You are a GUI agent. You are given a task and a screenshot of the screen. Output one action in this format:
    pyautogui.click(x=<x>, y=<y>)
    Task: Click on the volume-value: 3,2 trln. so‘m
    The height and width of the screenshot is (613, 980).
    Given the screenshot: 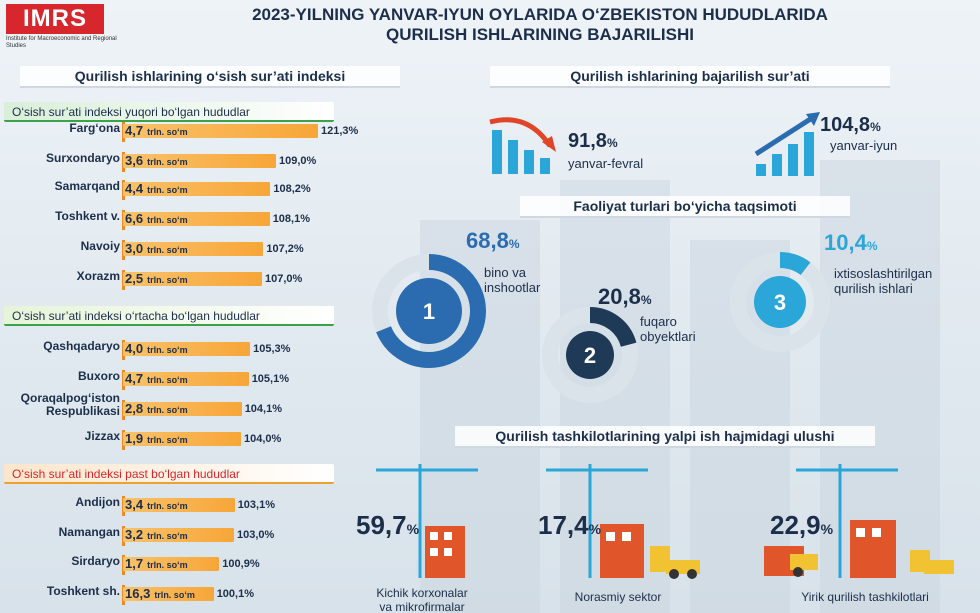 What is the action you would take?
    pyautogui.click(x=156, y=534)
    